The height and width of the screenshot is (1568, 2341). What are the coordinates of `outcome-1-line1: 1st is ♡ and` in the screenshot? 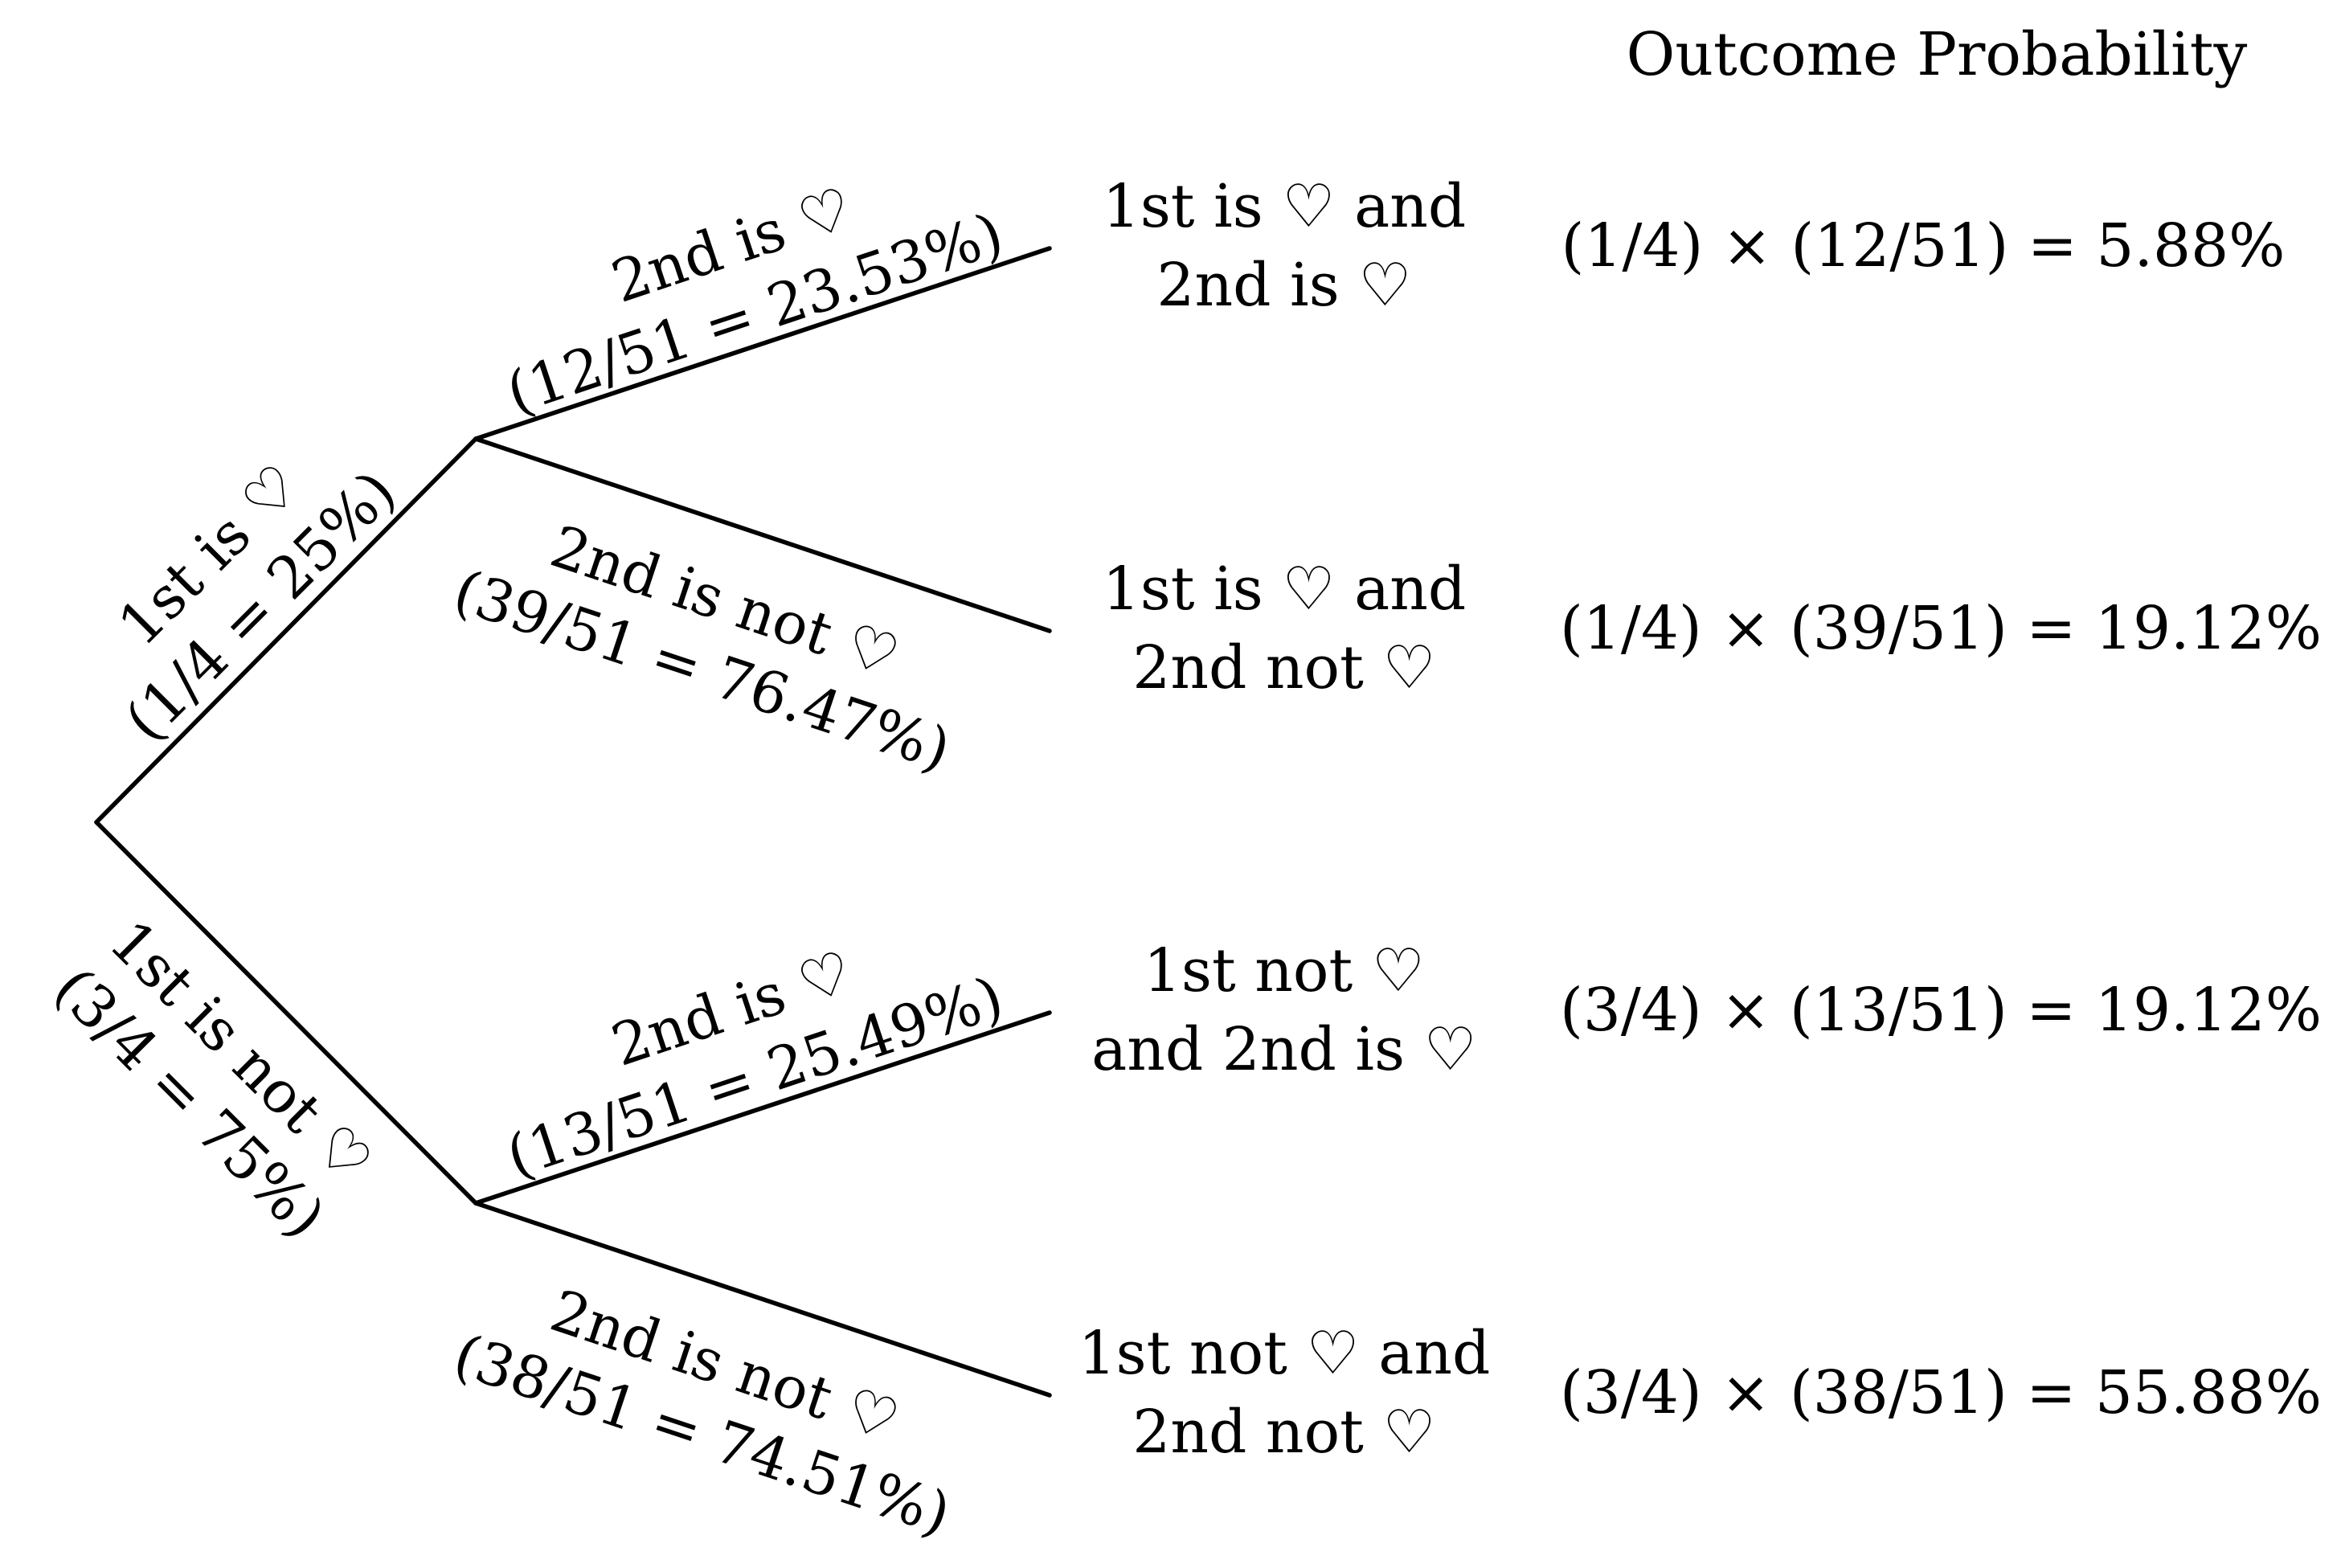 It's located at (1284, 206).